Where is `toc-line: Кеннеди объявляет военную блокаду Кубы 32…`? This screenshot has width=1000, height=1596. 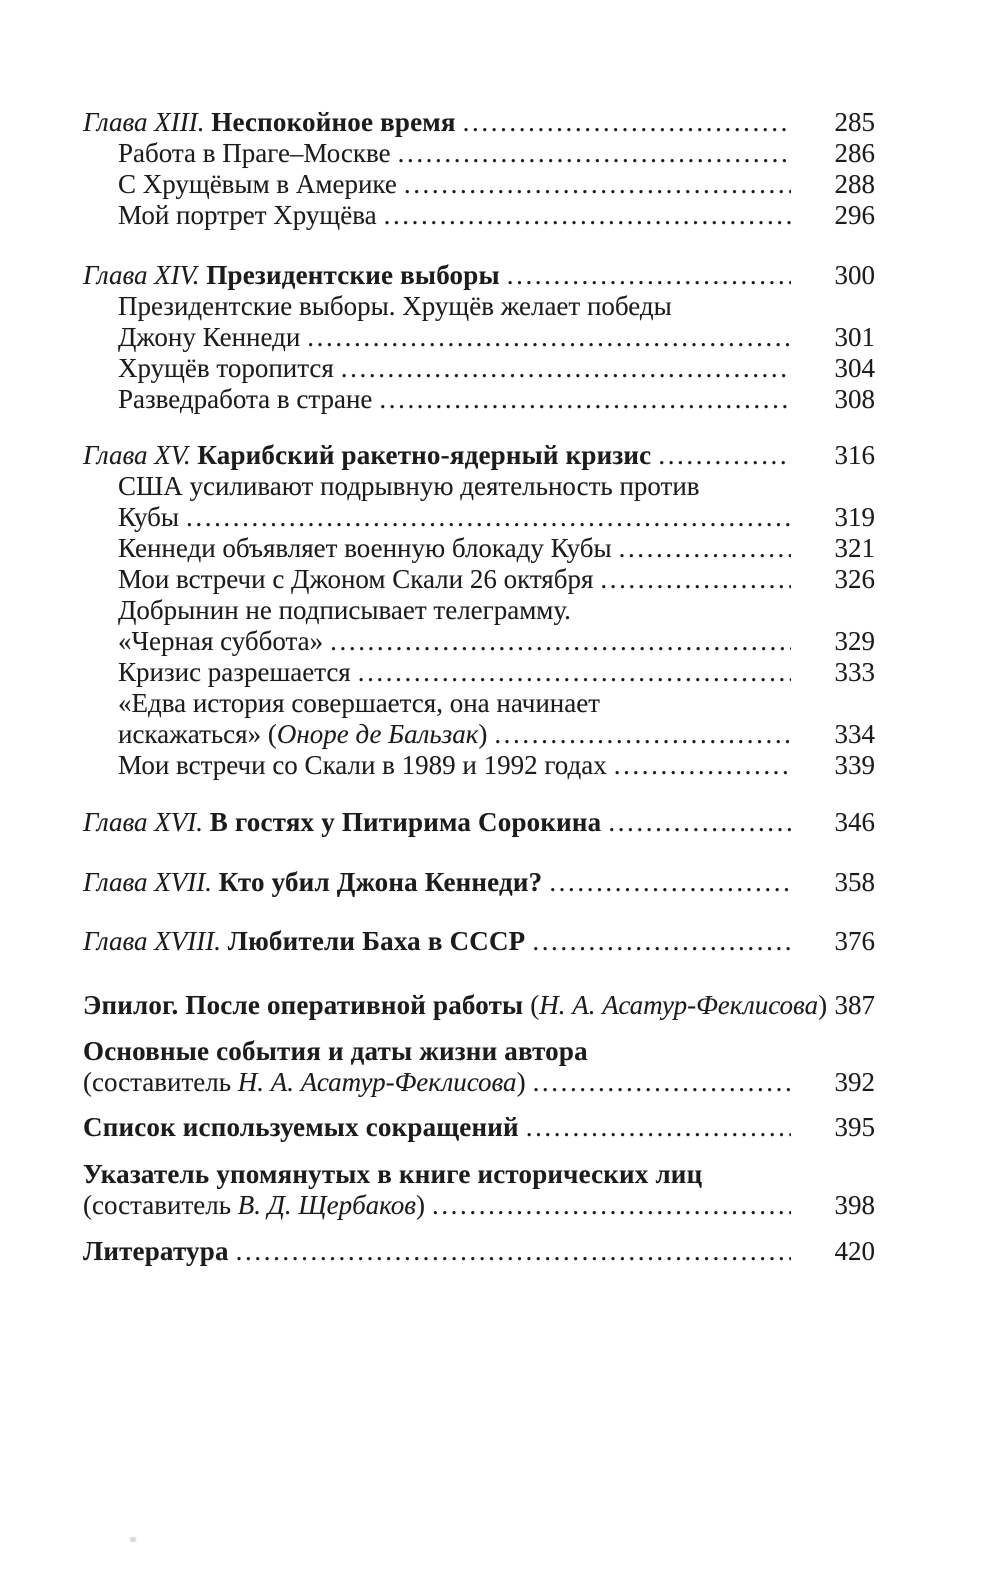 toc-line: Кеннеди объявляет военную блокаду Кубы 32… is located at coordinates (479, 548).